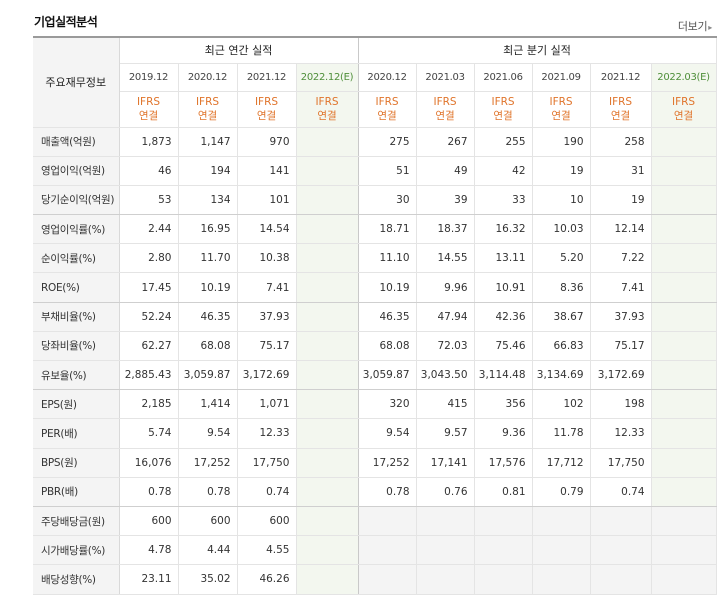  What do you see at coordinates (621, 317) in the screenshot?
I see `quarter-value-cell: 37.93` at bounding box center [621, 317].